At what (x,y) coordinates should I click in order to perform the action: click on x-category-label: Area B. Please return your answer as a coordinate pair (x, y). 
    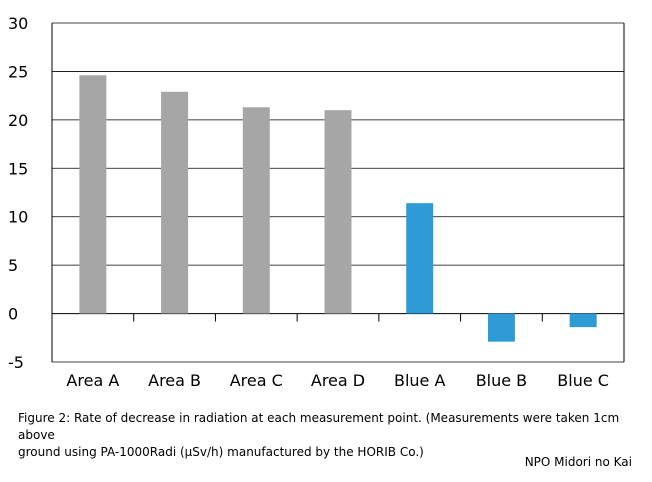
    Looking at the image, I should click on (174, 380).